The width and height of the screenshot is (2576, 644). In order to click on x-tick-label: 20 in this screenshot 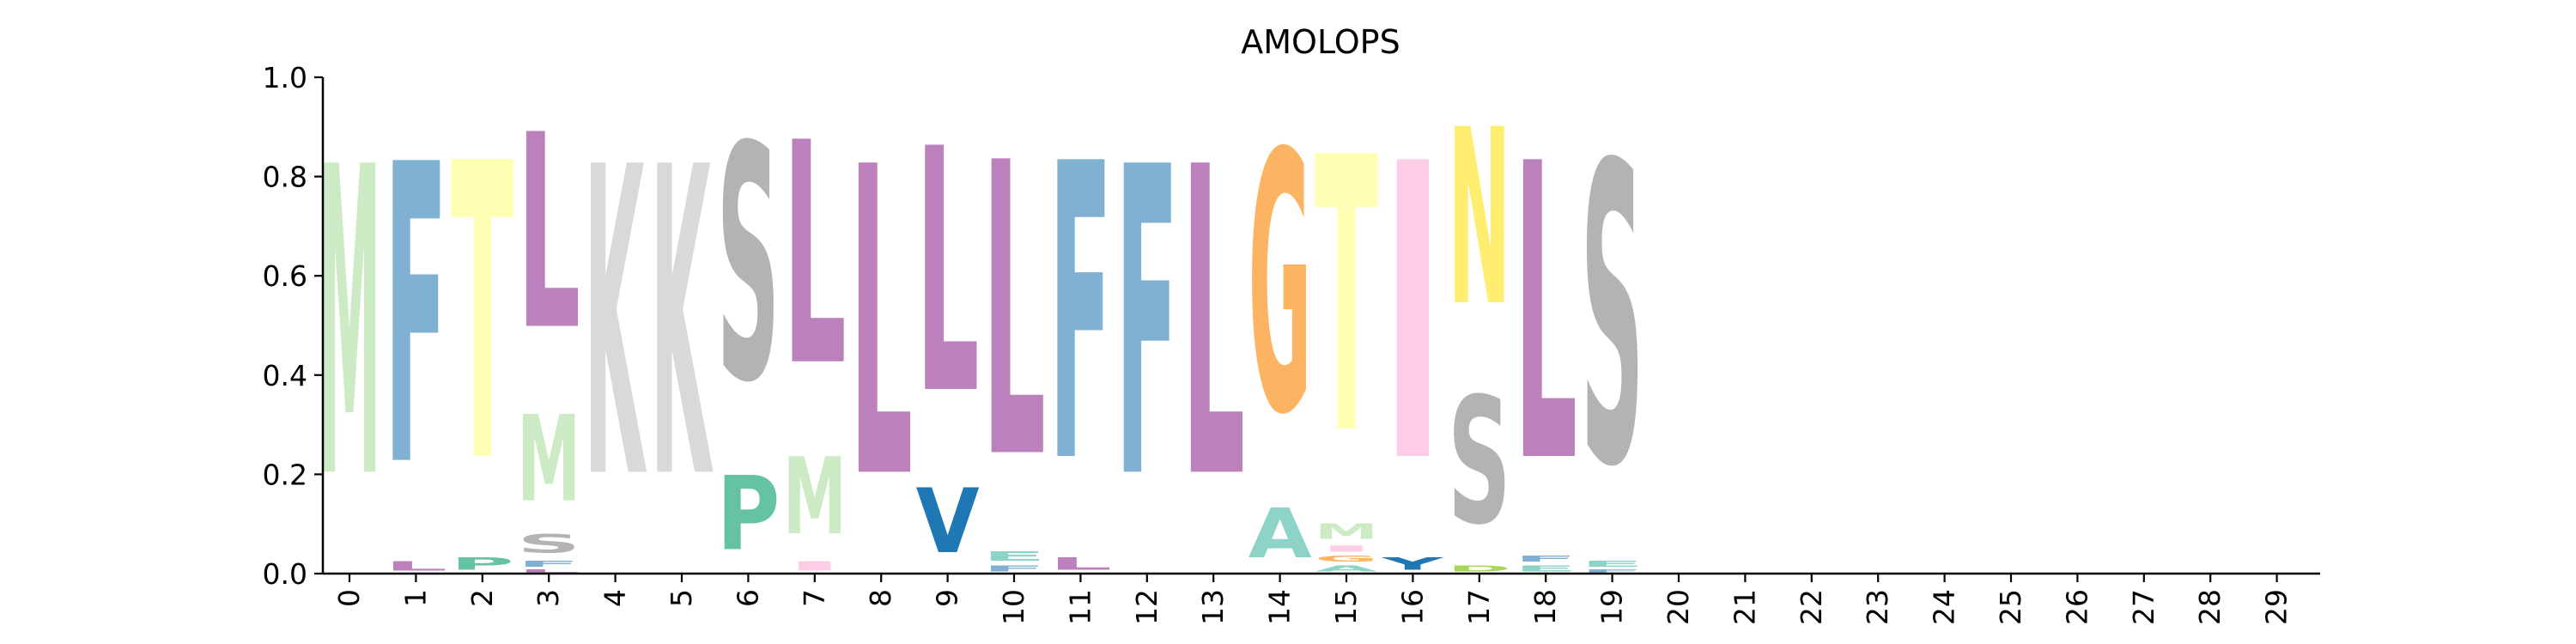, I will do `click(1678, 607)`.